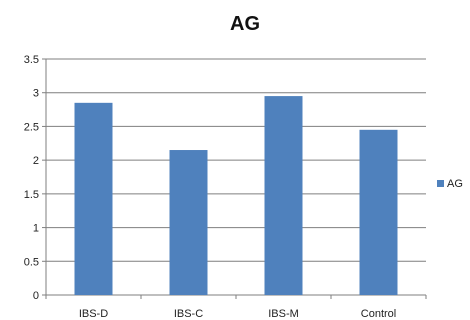 The image size is (470, 320). I want to click on y-tick-label: 1, so click(36, 229).